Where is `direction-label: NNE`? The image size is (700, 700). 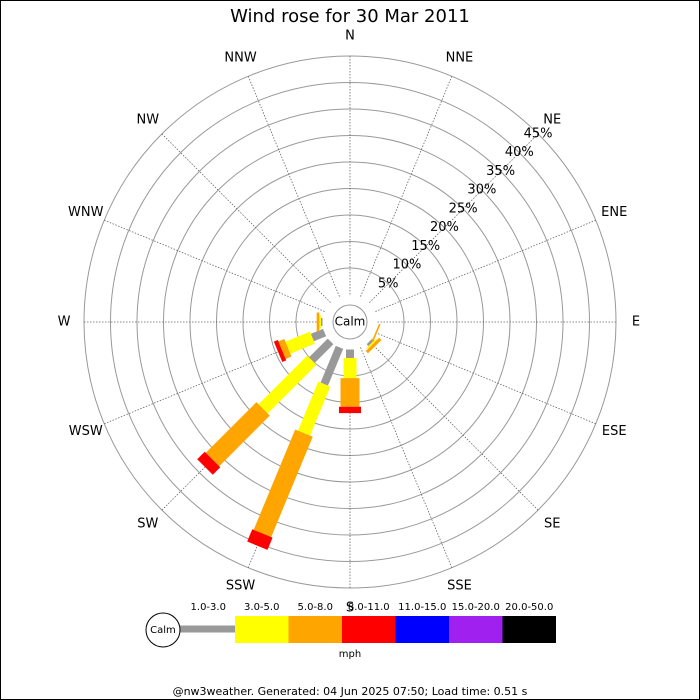
direction-label: NNE is located at coordinates (460, 57).